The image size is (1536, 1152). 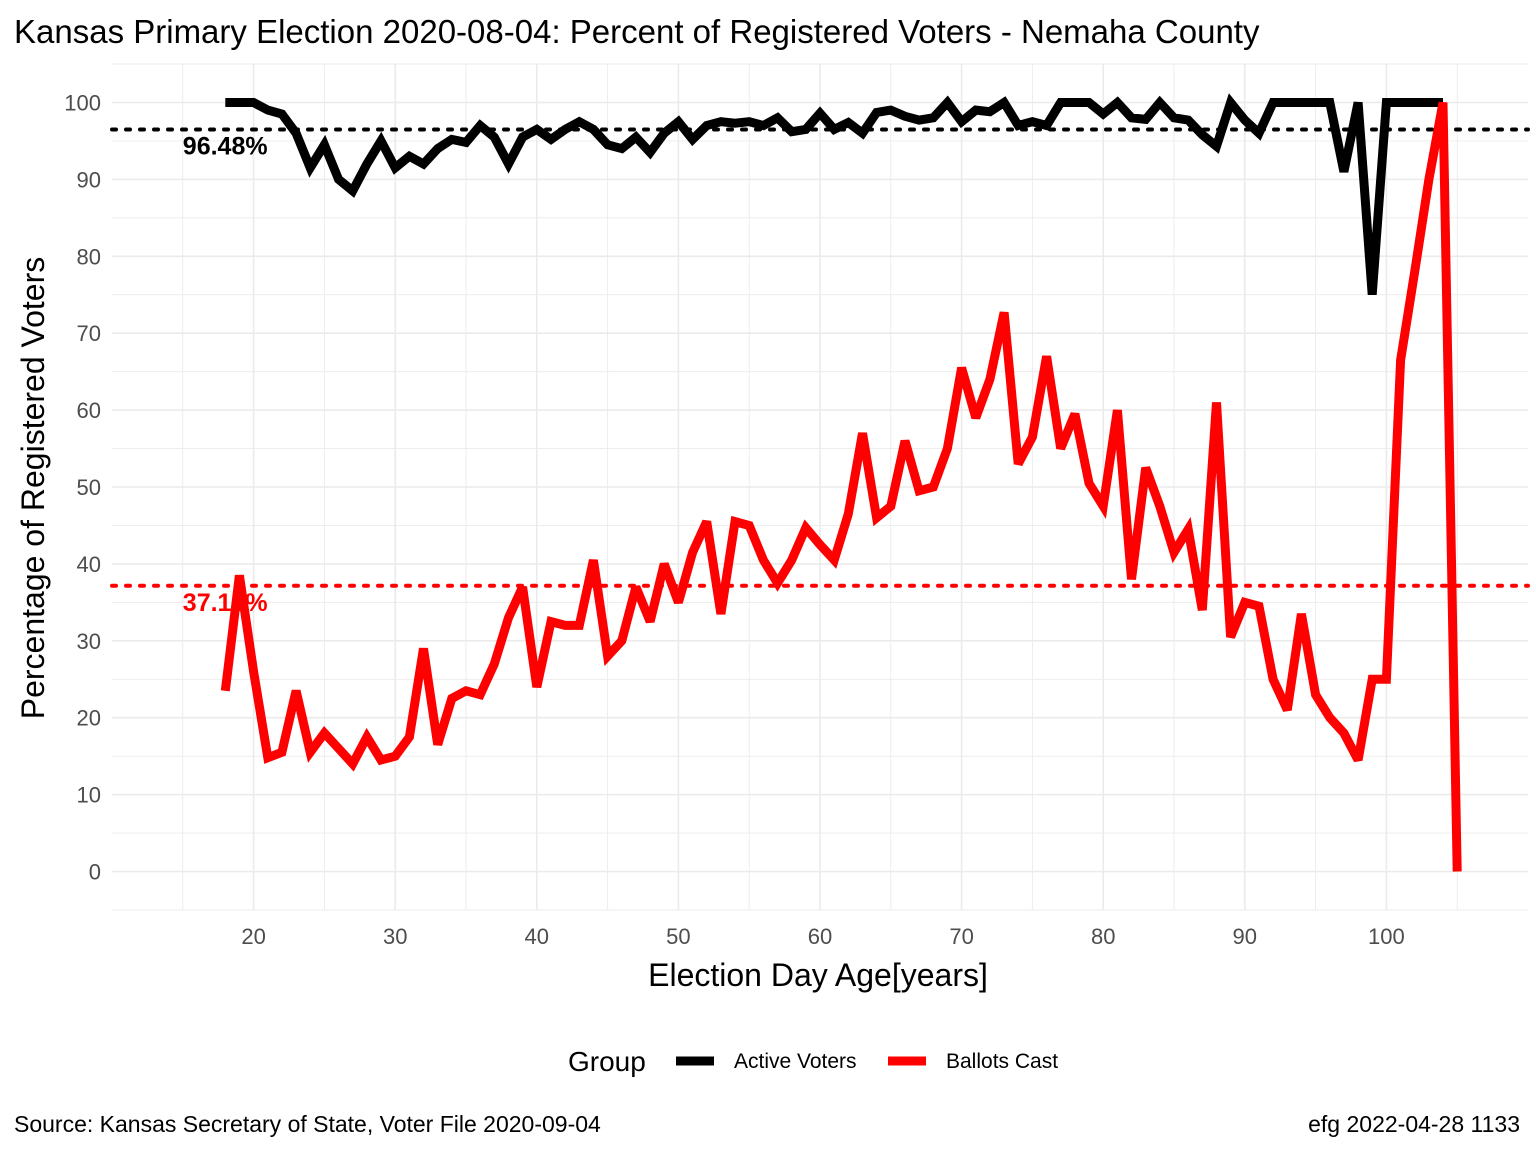 What do you see at coordinates (225, 147) in the screenshot?
I see `mean-label: 96.48%` at bounding box center [225, 147].